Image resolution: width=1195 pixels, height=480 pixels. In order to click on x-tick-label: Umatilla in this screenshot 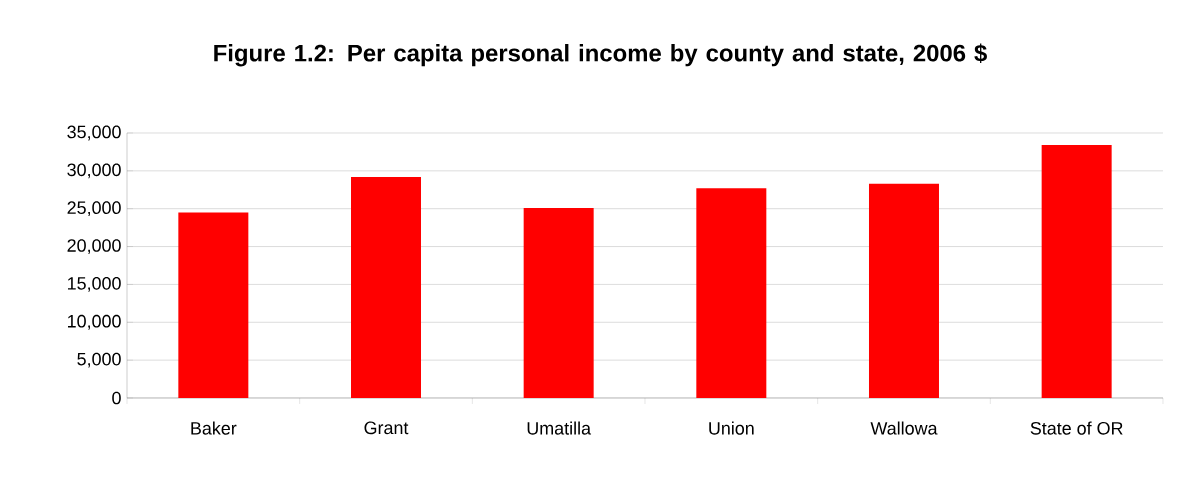, I will do `click(559, 428)`.